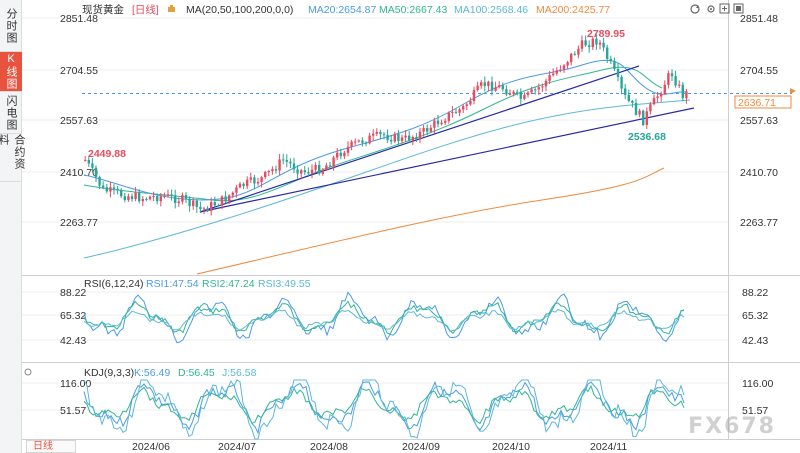 The width and height of the screenshot is (800, 453). What do you see at coordinates (695, 9) in the screenshot?
I see `refresh-icon` at bounding box center [695, 9].